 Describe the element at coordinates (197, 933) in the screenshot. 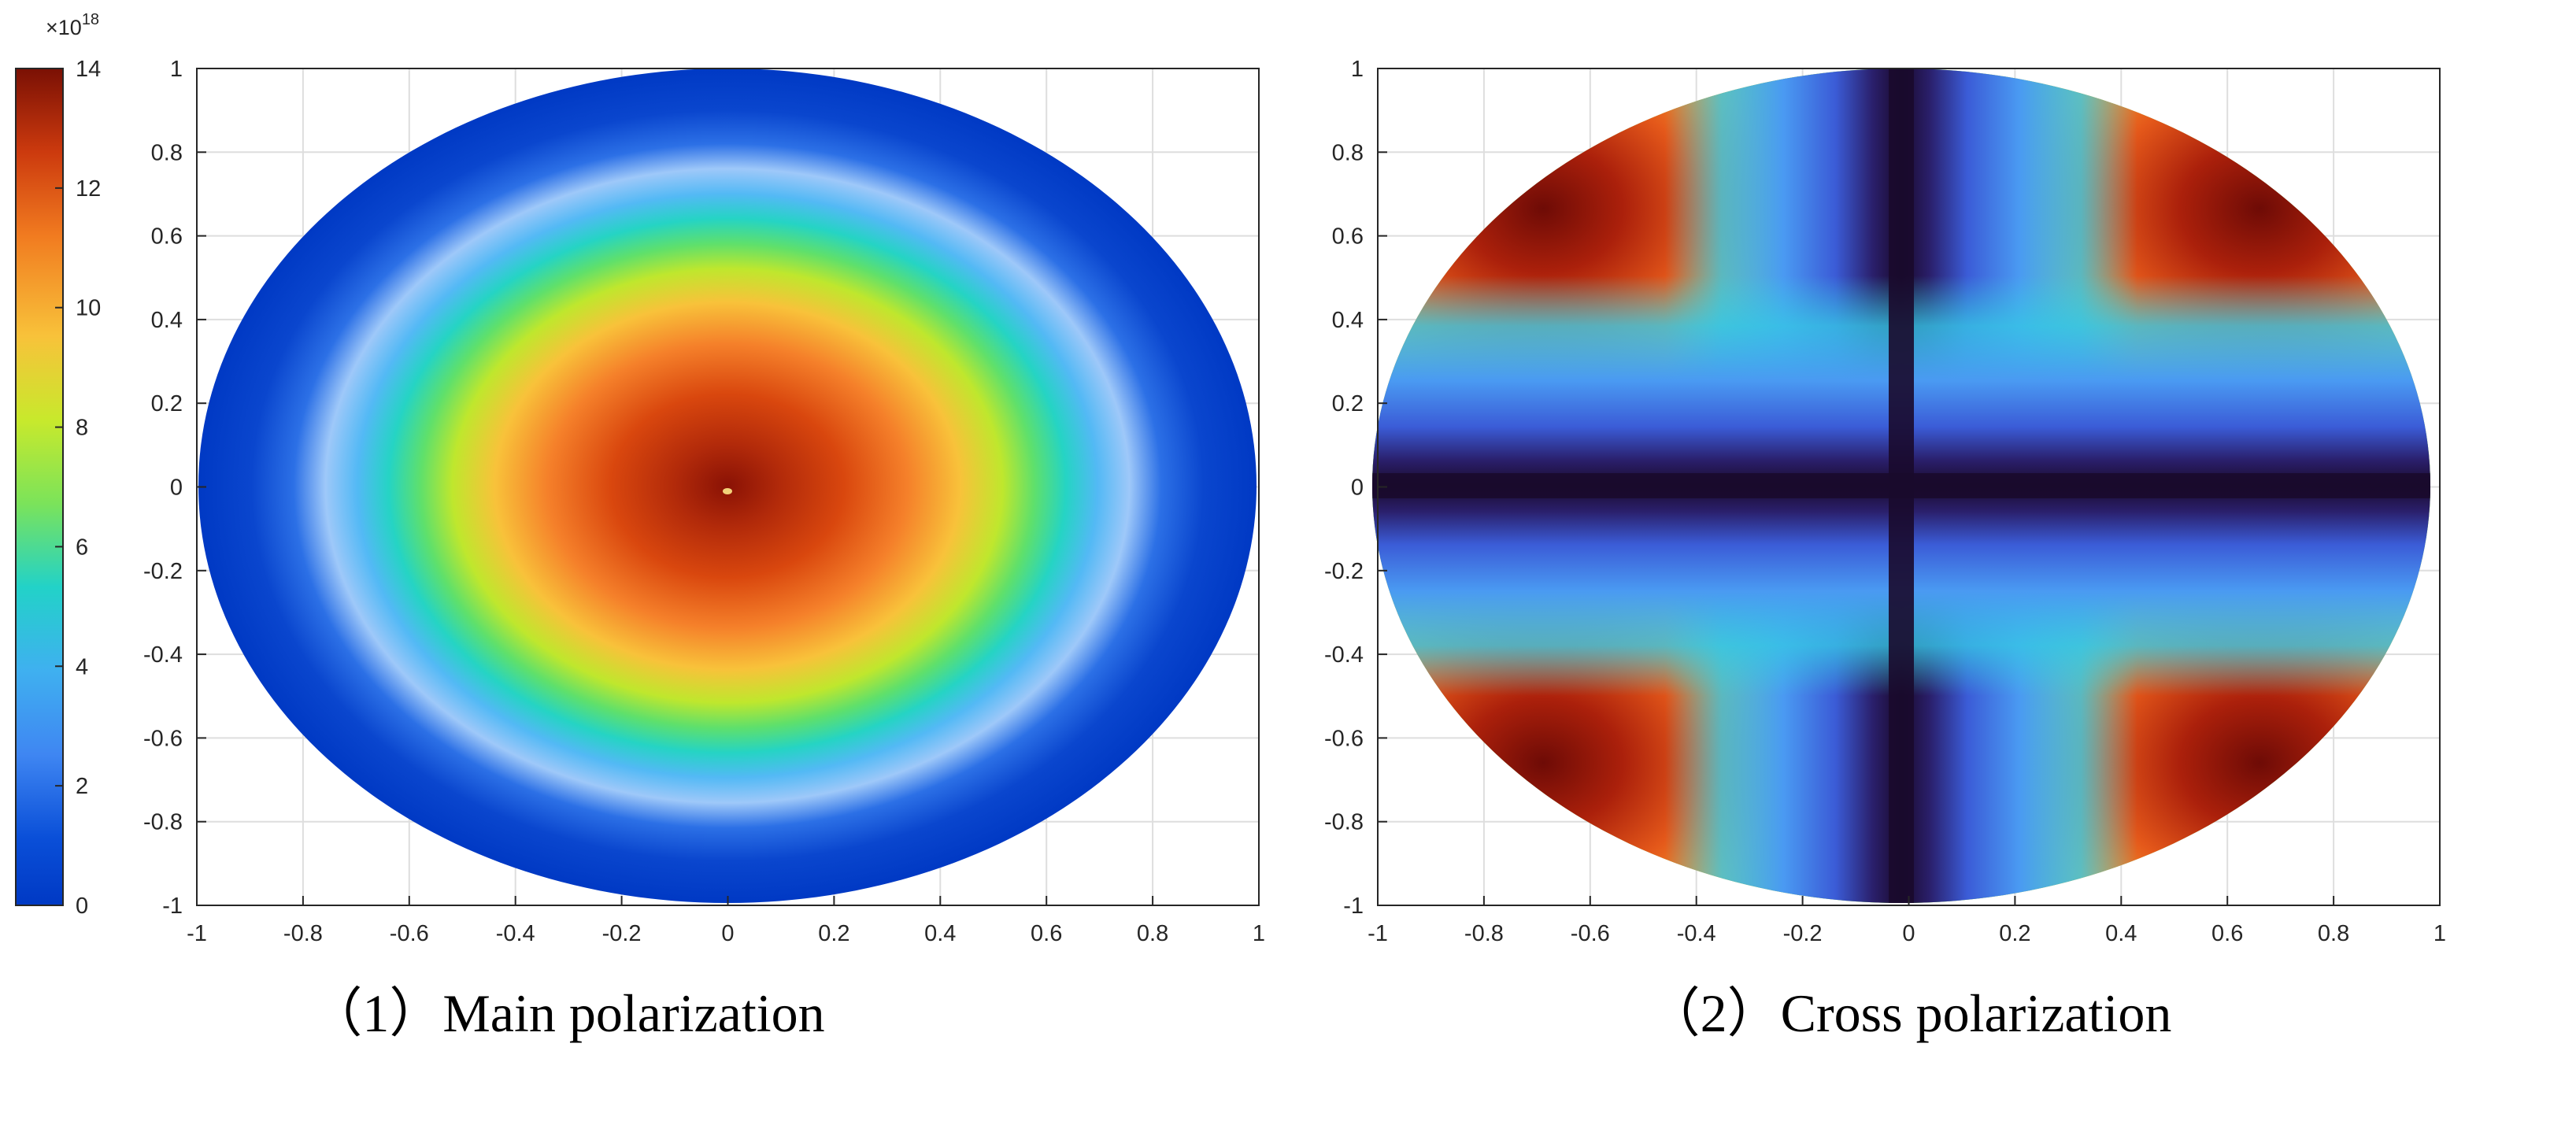

I see `main-x-tick-label: -1` at that location.